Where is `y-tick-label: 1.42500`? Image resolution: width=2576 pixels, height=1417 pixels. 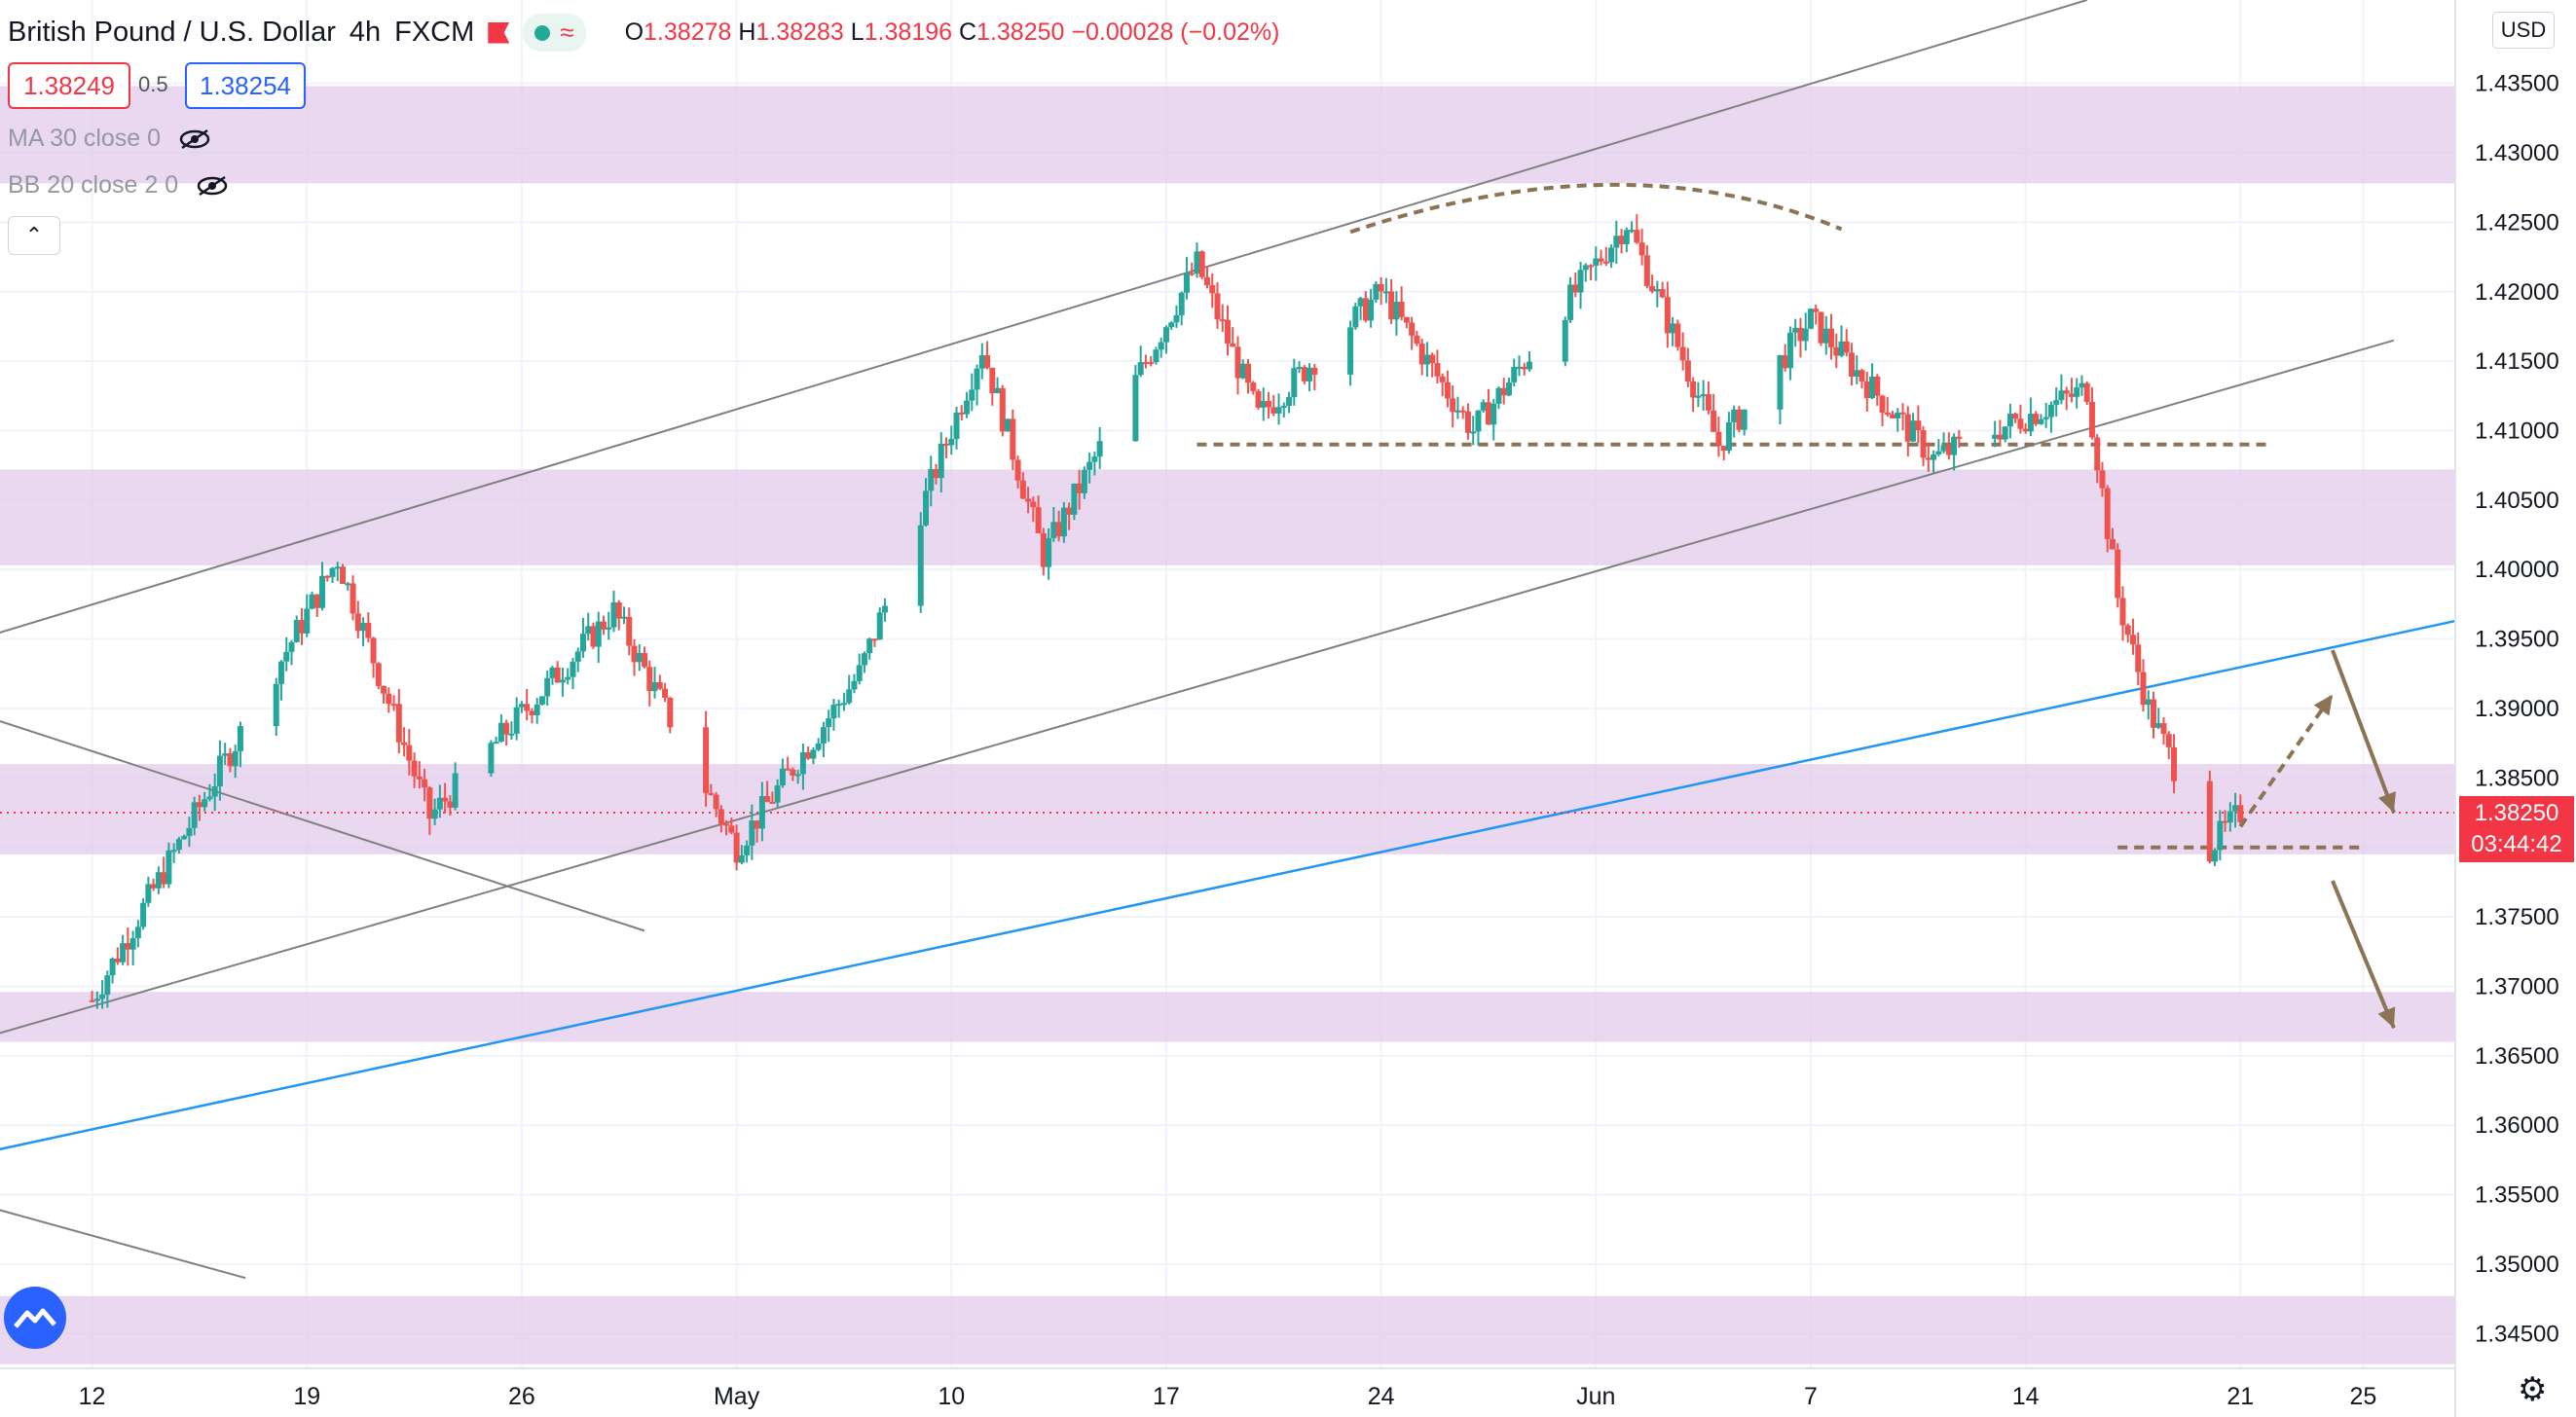
y-tick-label: 1.42500 is located at coordinates (2517, 222).